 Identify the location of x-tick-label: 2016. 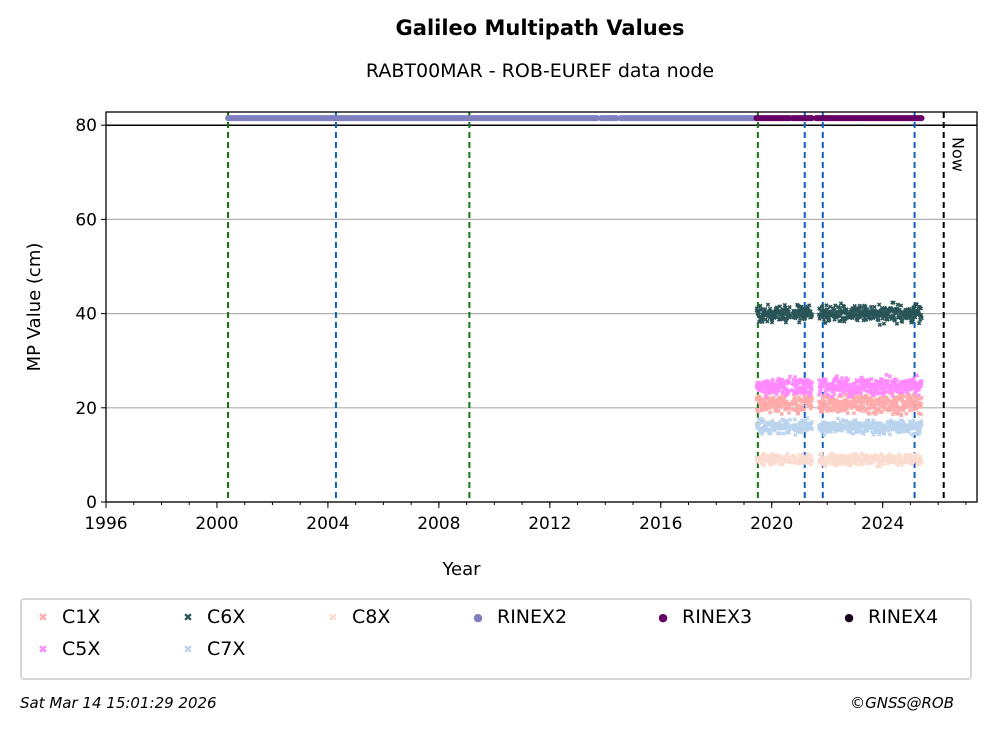
(660, 524).